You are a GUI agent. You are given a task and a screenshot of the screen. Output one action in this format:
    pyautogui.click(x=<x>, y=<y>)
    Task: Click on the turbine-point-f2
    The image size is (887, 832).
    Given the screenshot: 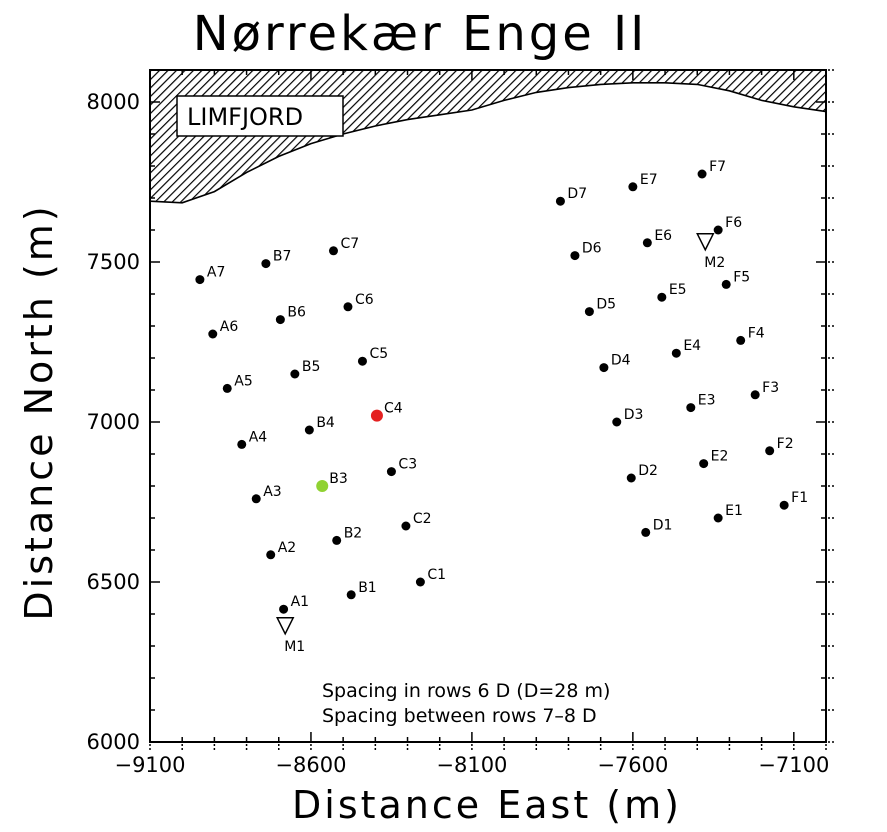 What is the action you would take?
    pyautogui.click(x=770, y=451)
    